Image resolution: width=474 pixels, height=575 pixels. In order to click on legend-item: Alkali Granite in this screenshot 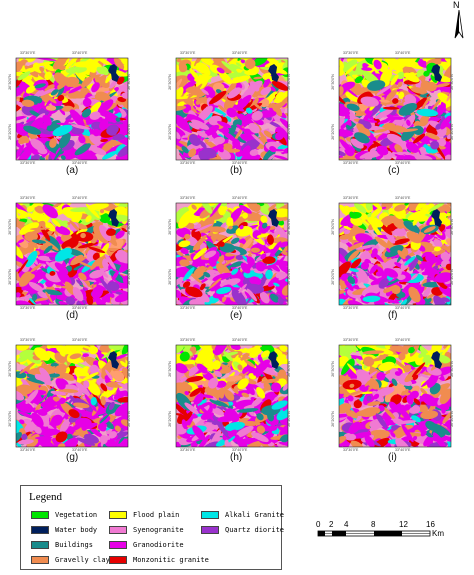, I will do `click(242, 515)`.